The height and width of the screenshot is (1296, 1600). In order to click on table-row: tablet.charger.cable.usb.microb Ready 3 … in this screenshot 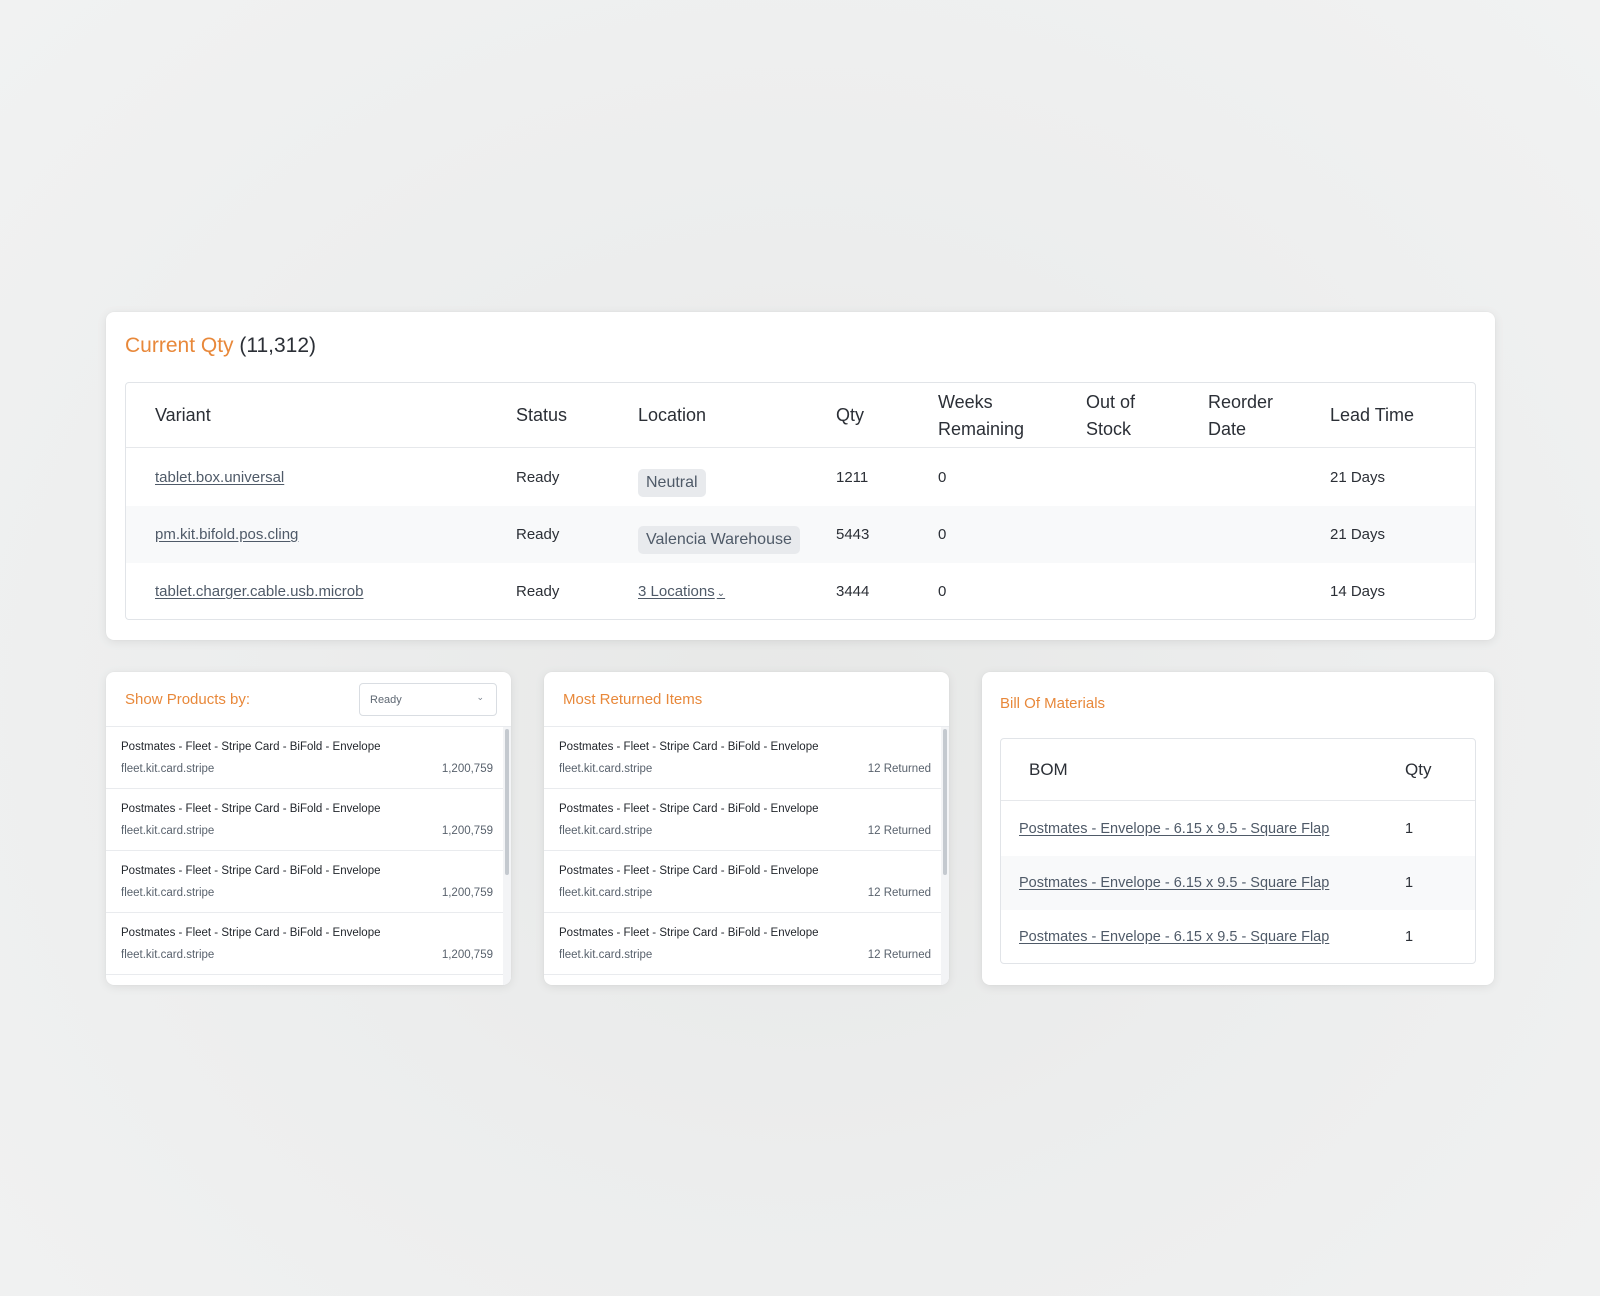, I will do `click(800, 591)`.